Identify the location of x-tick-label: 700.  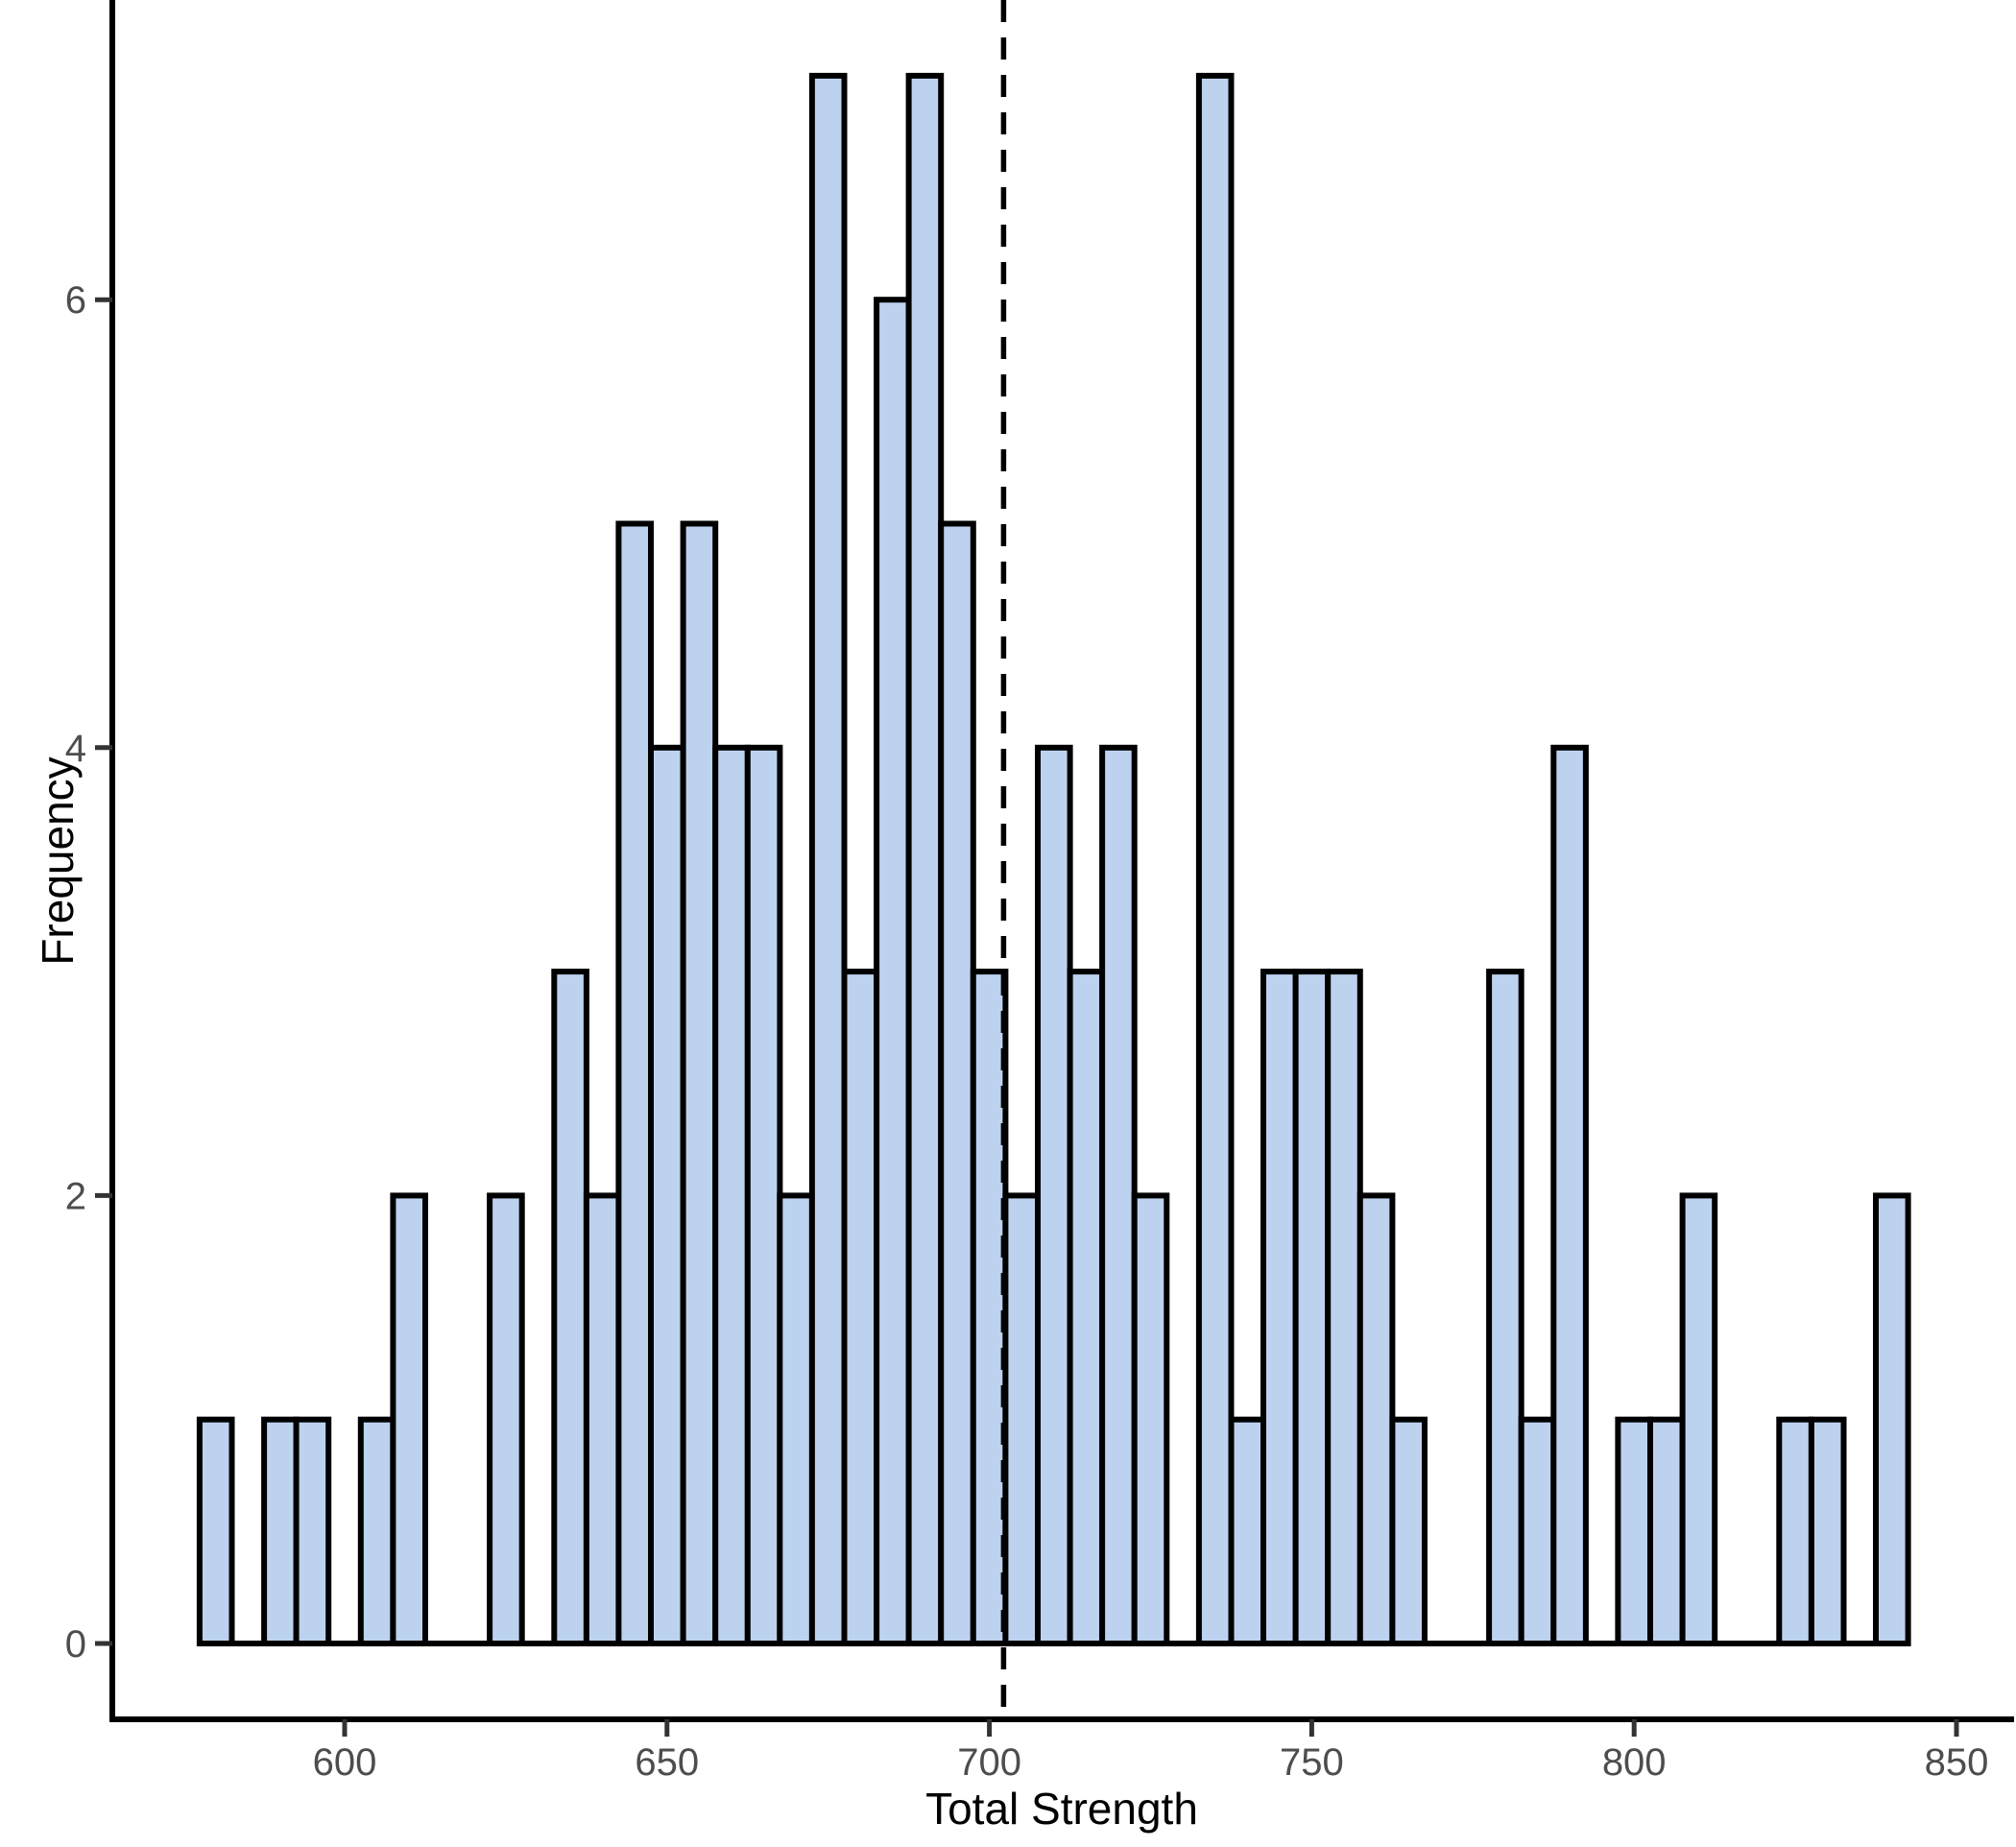
(989, 1762).